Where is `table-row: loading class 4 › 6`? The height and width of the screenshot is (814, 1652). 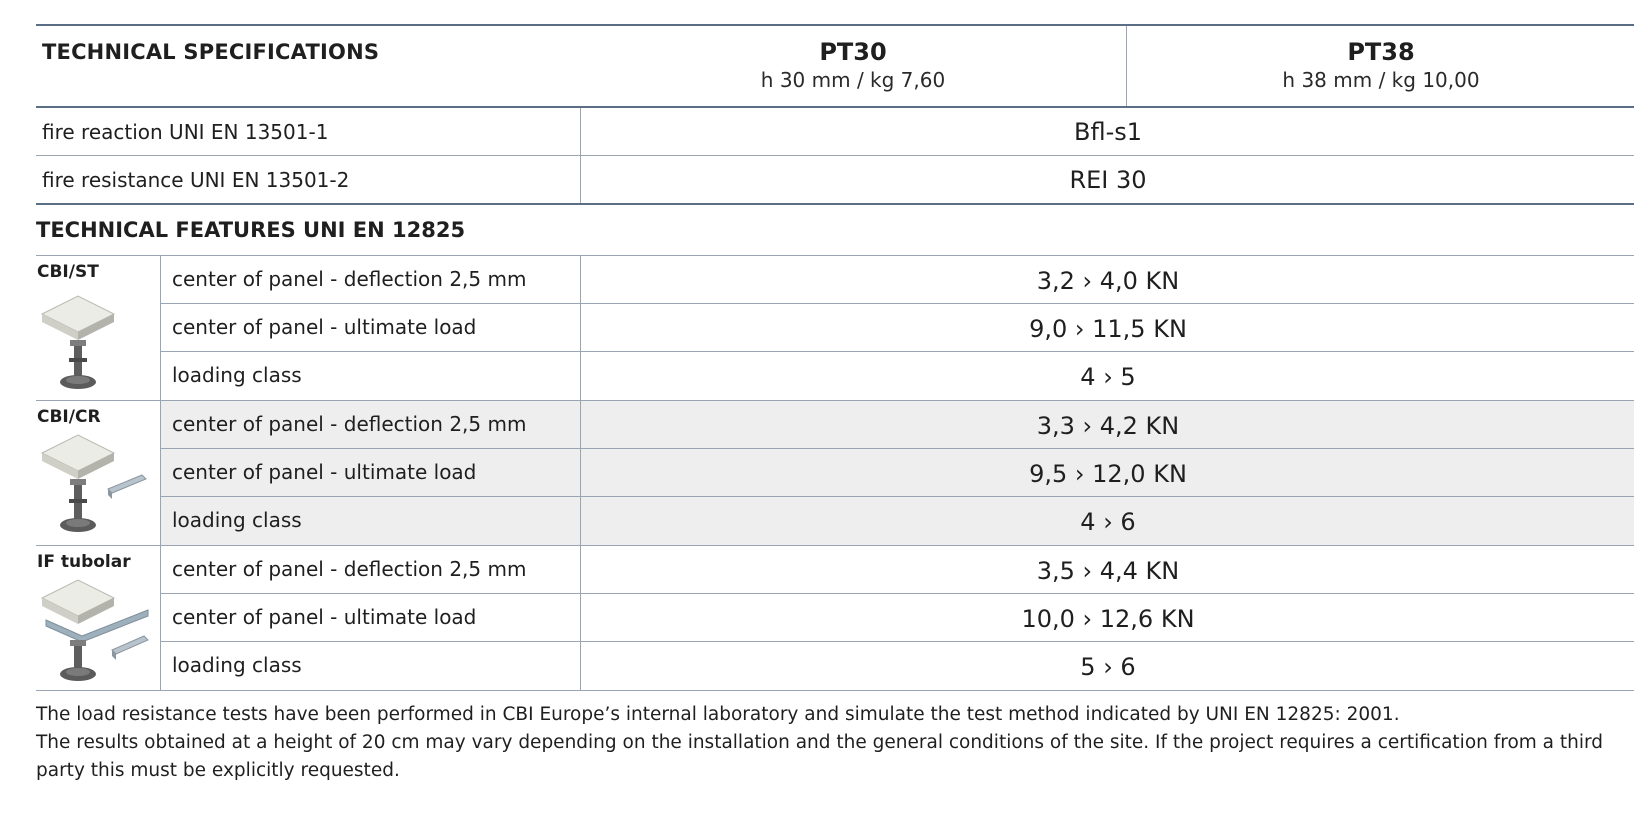 table-row: loading class 4 › 6 is located at coordinates (897, 521).